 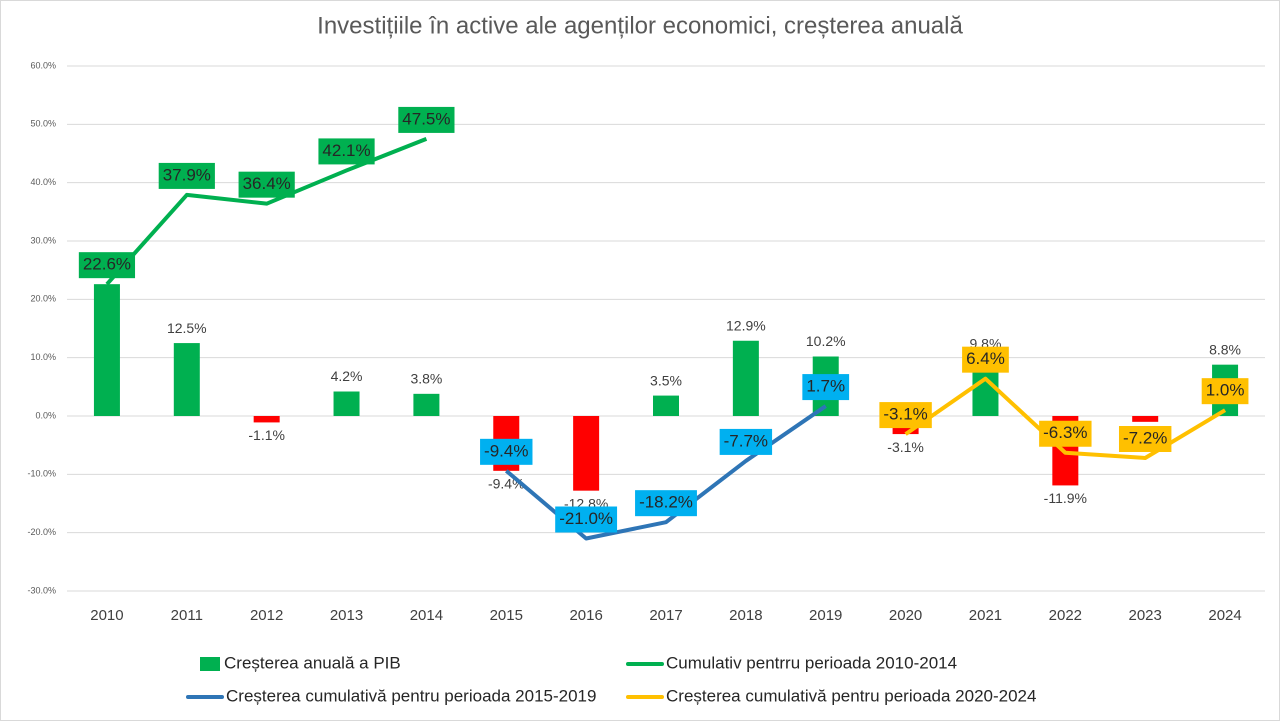 What do you see at coordinates (1224, 615) in the screenshot?
I see `x-tick-label: 2024` at bounding box center [1224, 615].